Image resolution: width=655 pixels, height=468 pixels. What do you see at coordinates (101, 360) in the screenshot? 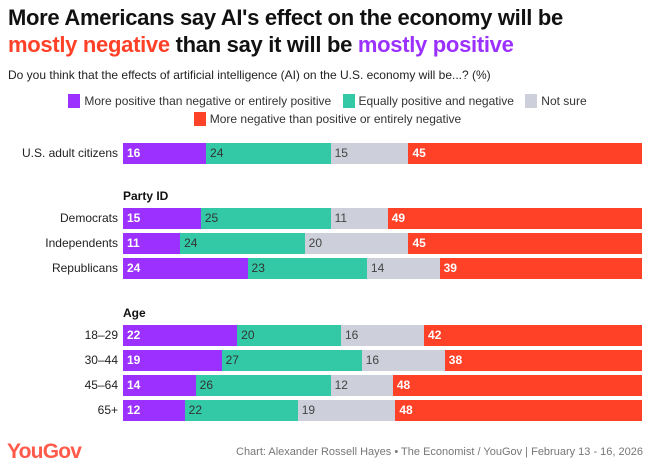
I see `row-label: 30–44` at bounding box center [101, 360].